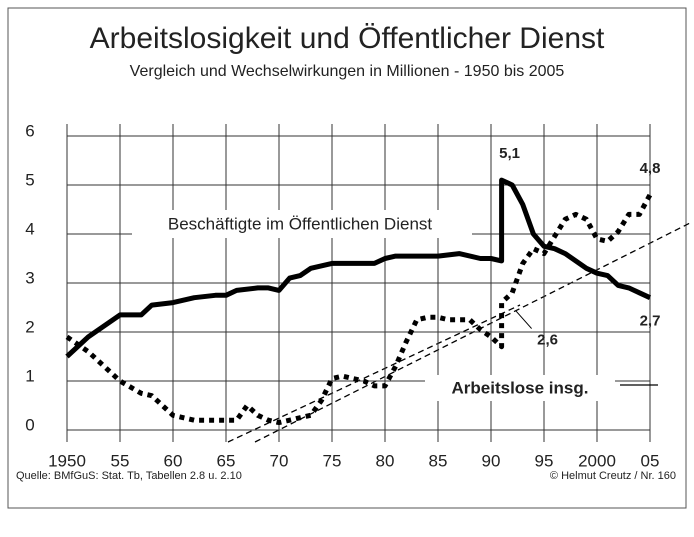  Describe the element at coordinates (29, 130) in the screenshot. I see `y-tick-label: 6` at that location.